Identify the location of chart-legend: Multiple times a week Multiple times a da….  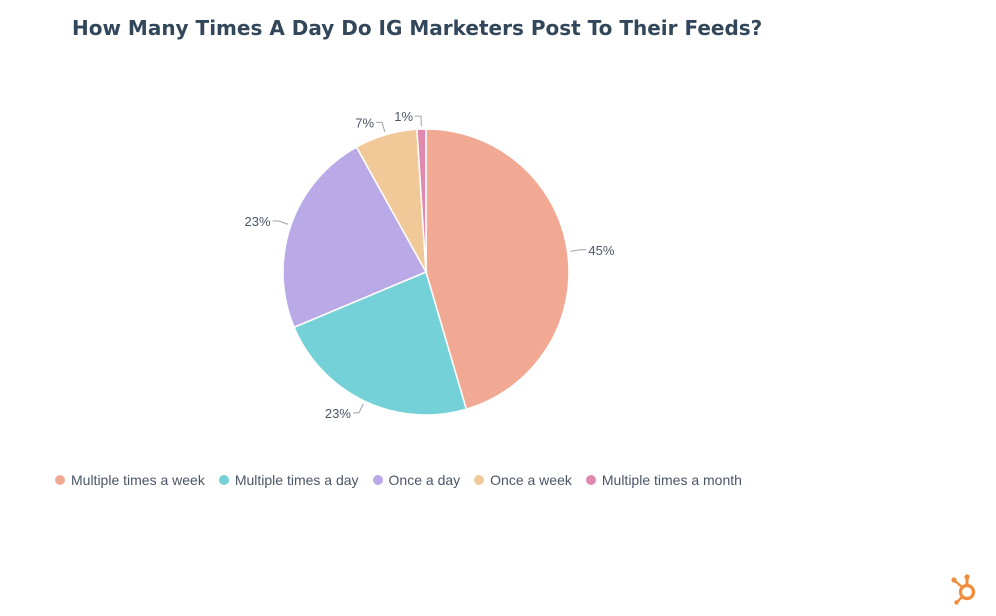
(405, 480).